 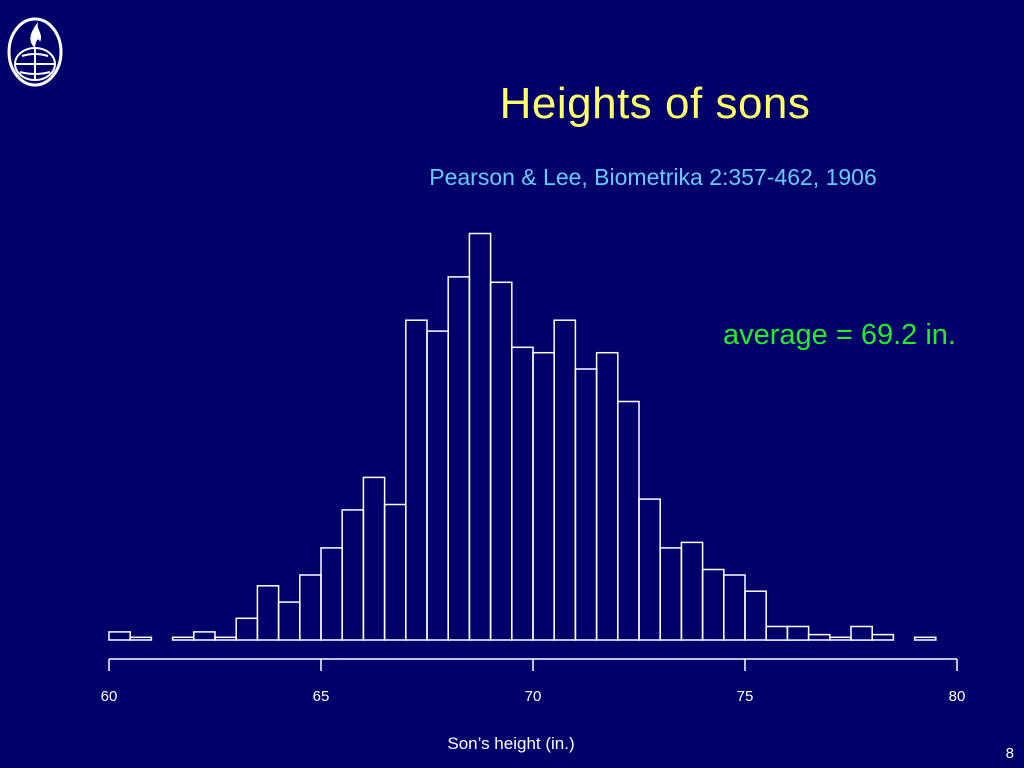 What do you see at coordinates (510, 743) in the screenshot?
I see `x-axis-label: Son’s height (in.)` at bounding box center [510, 743].